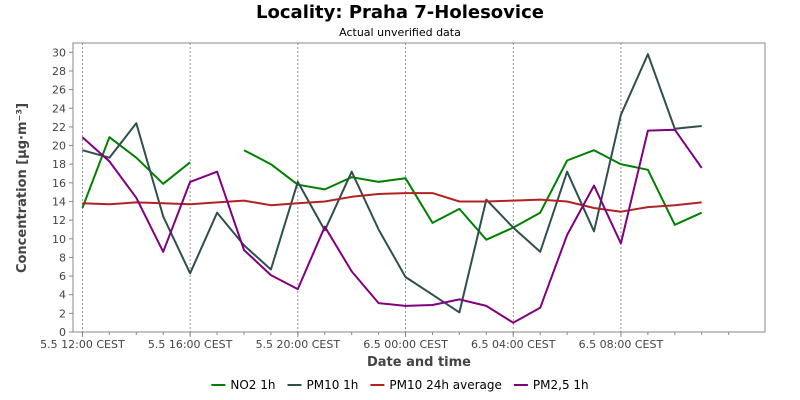 The height and width of the screenshot is (400, 800). Describe the element at coordinates (62, 295) in the screenshot. I see `y-tick-label: 4` at that location.